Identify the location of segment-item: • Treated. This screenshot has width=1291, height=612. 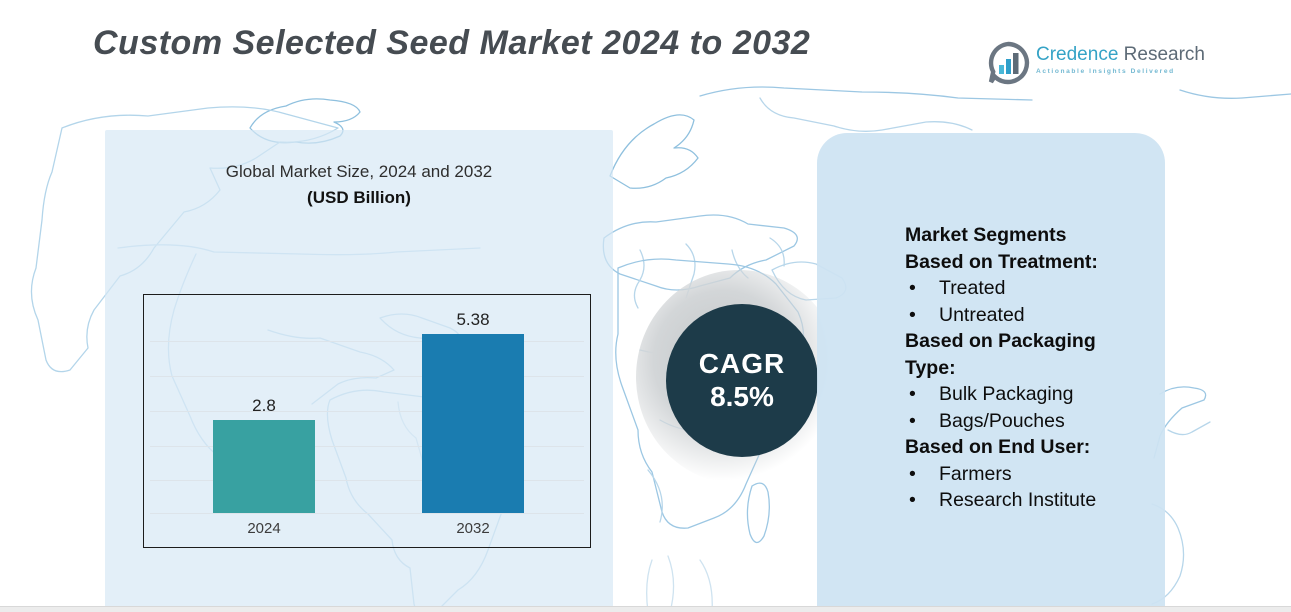
(1023, 288).